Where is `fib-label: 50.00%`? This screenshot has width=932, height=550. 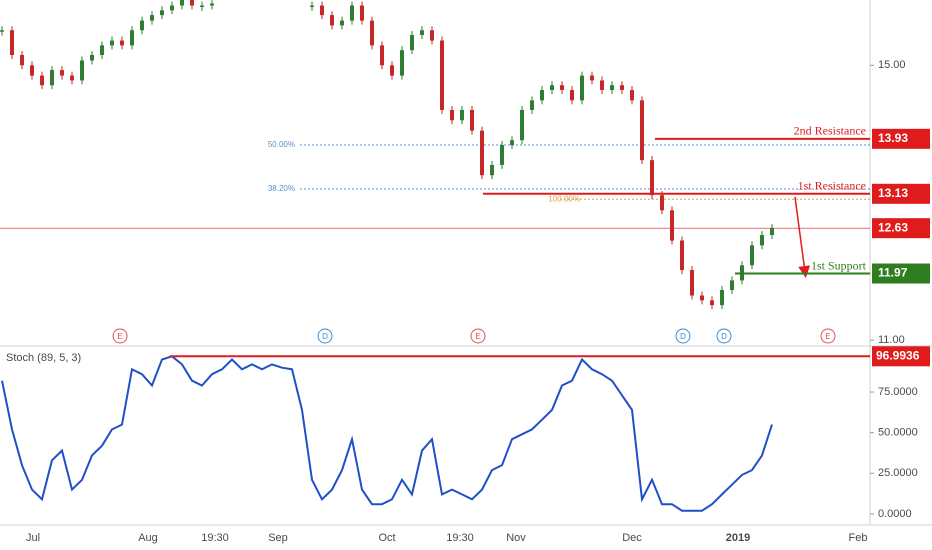
fib-label: 50.00% is located at coordinates (281, 144).